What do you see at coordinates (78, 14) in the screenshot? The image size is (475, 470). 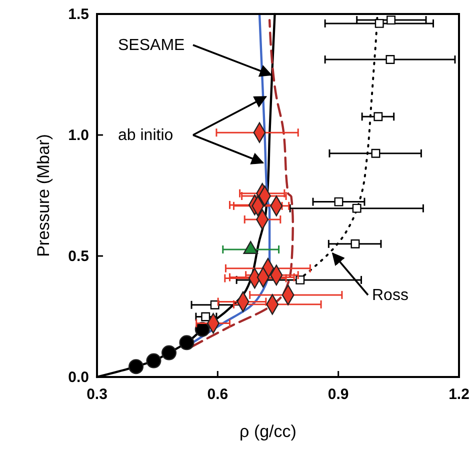 I see `y-tick-label: 1.5` at bounding box center [78, 14].